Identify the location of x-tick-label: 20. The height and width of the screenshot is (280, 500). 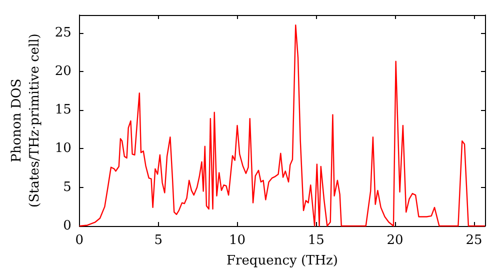
(395, 240).